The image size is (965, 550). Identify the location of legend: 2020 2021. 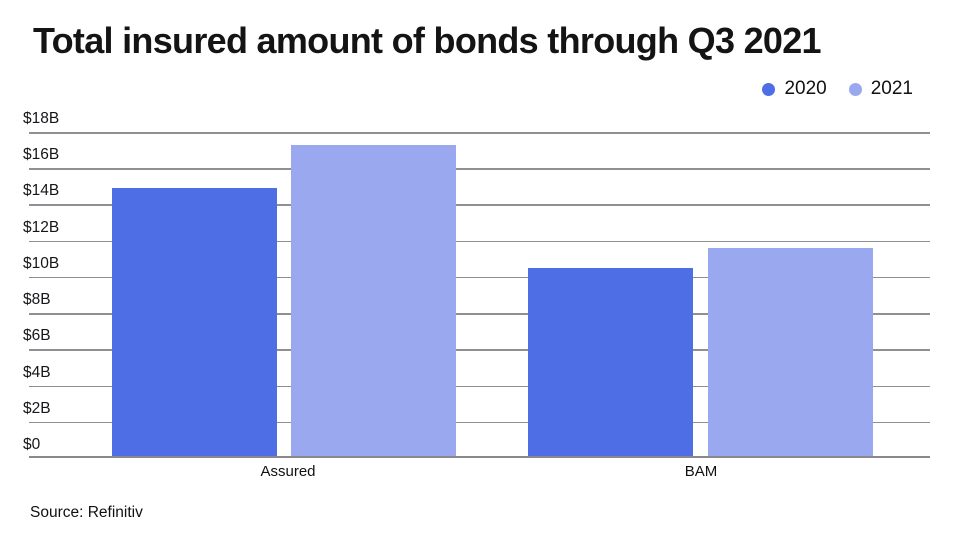
(837, 89).